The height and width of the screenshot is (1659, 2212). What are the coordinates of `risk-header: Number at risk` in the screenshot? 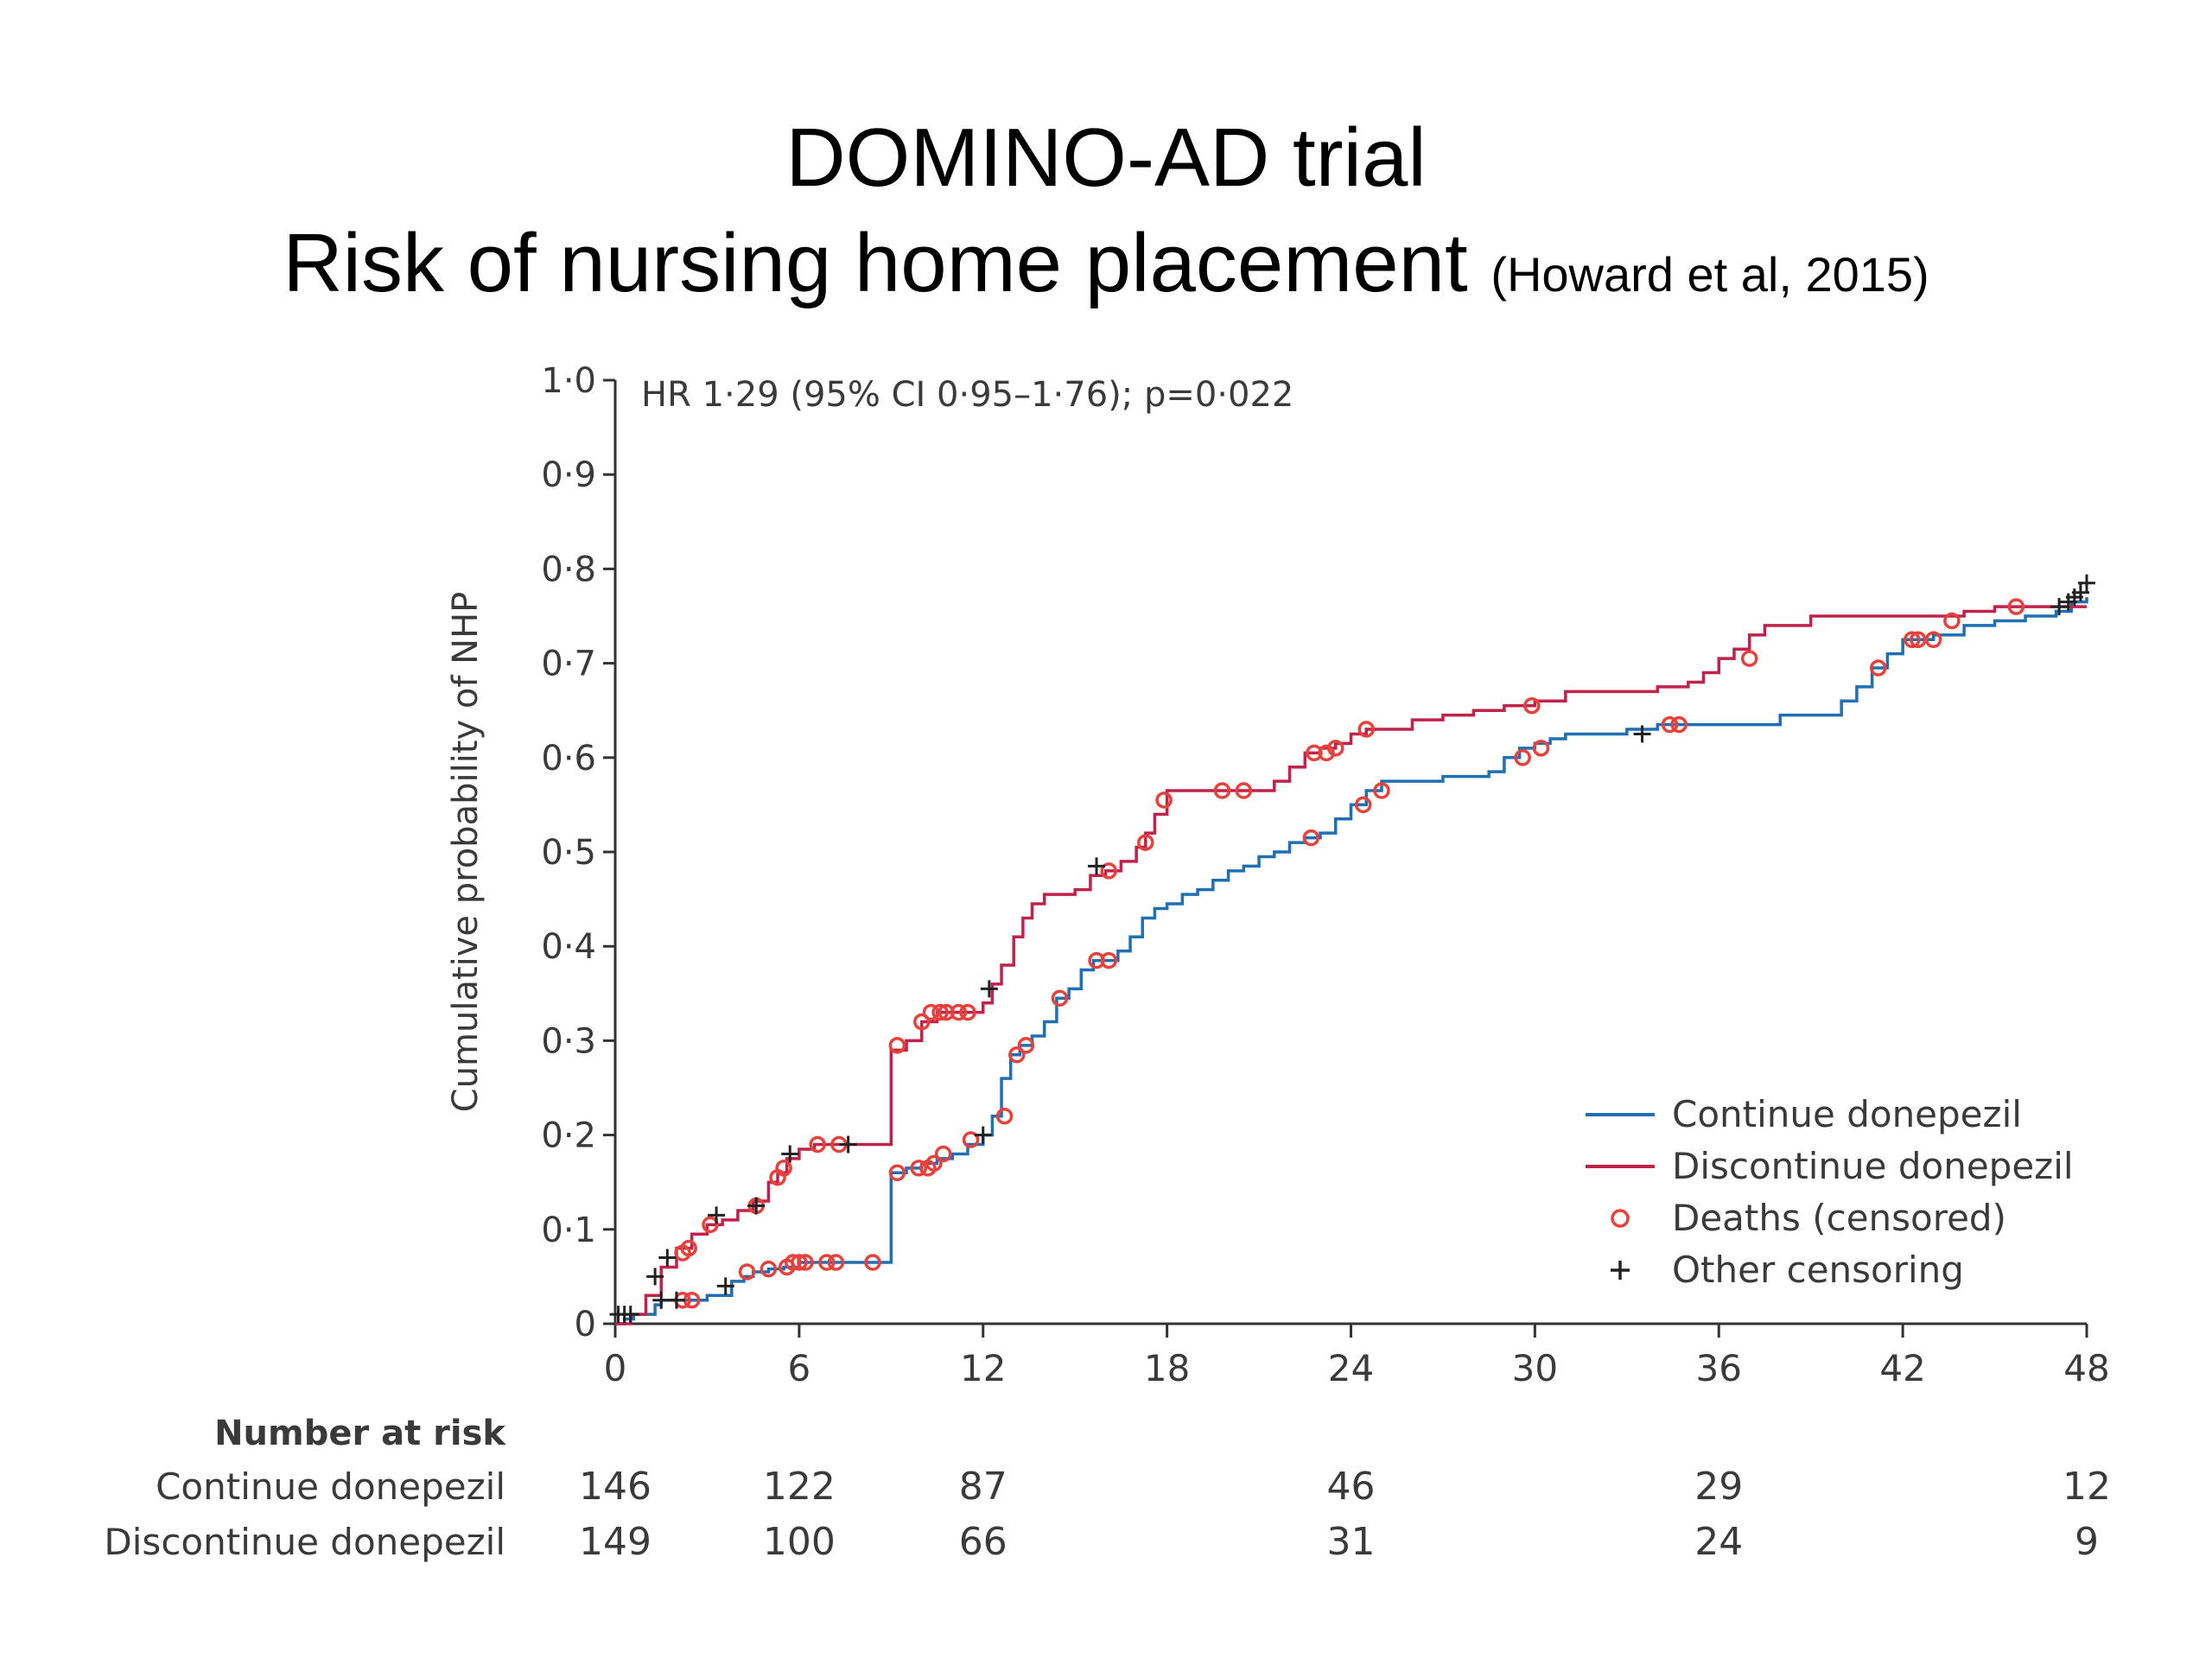 It's located at (360, 1433).